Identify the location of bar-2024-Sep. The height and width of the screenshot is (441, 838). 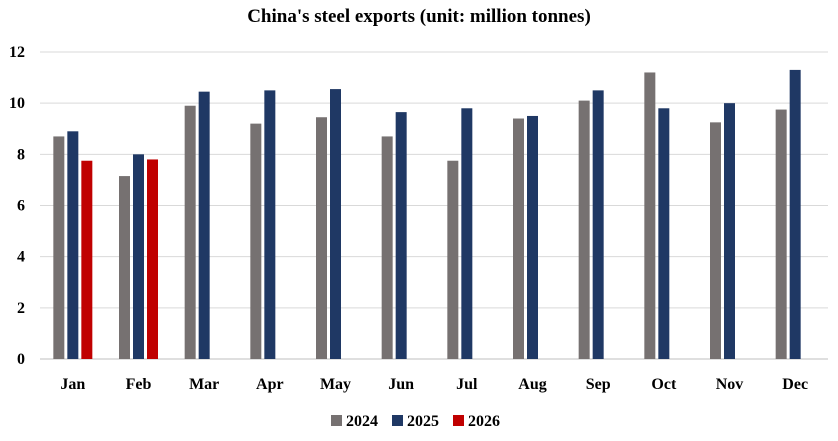
(584, 229).